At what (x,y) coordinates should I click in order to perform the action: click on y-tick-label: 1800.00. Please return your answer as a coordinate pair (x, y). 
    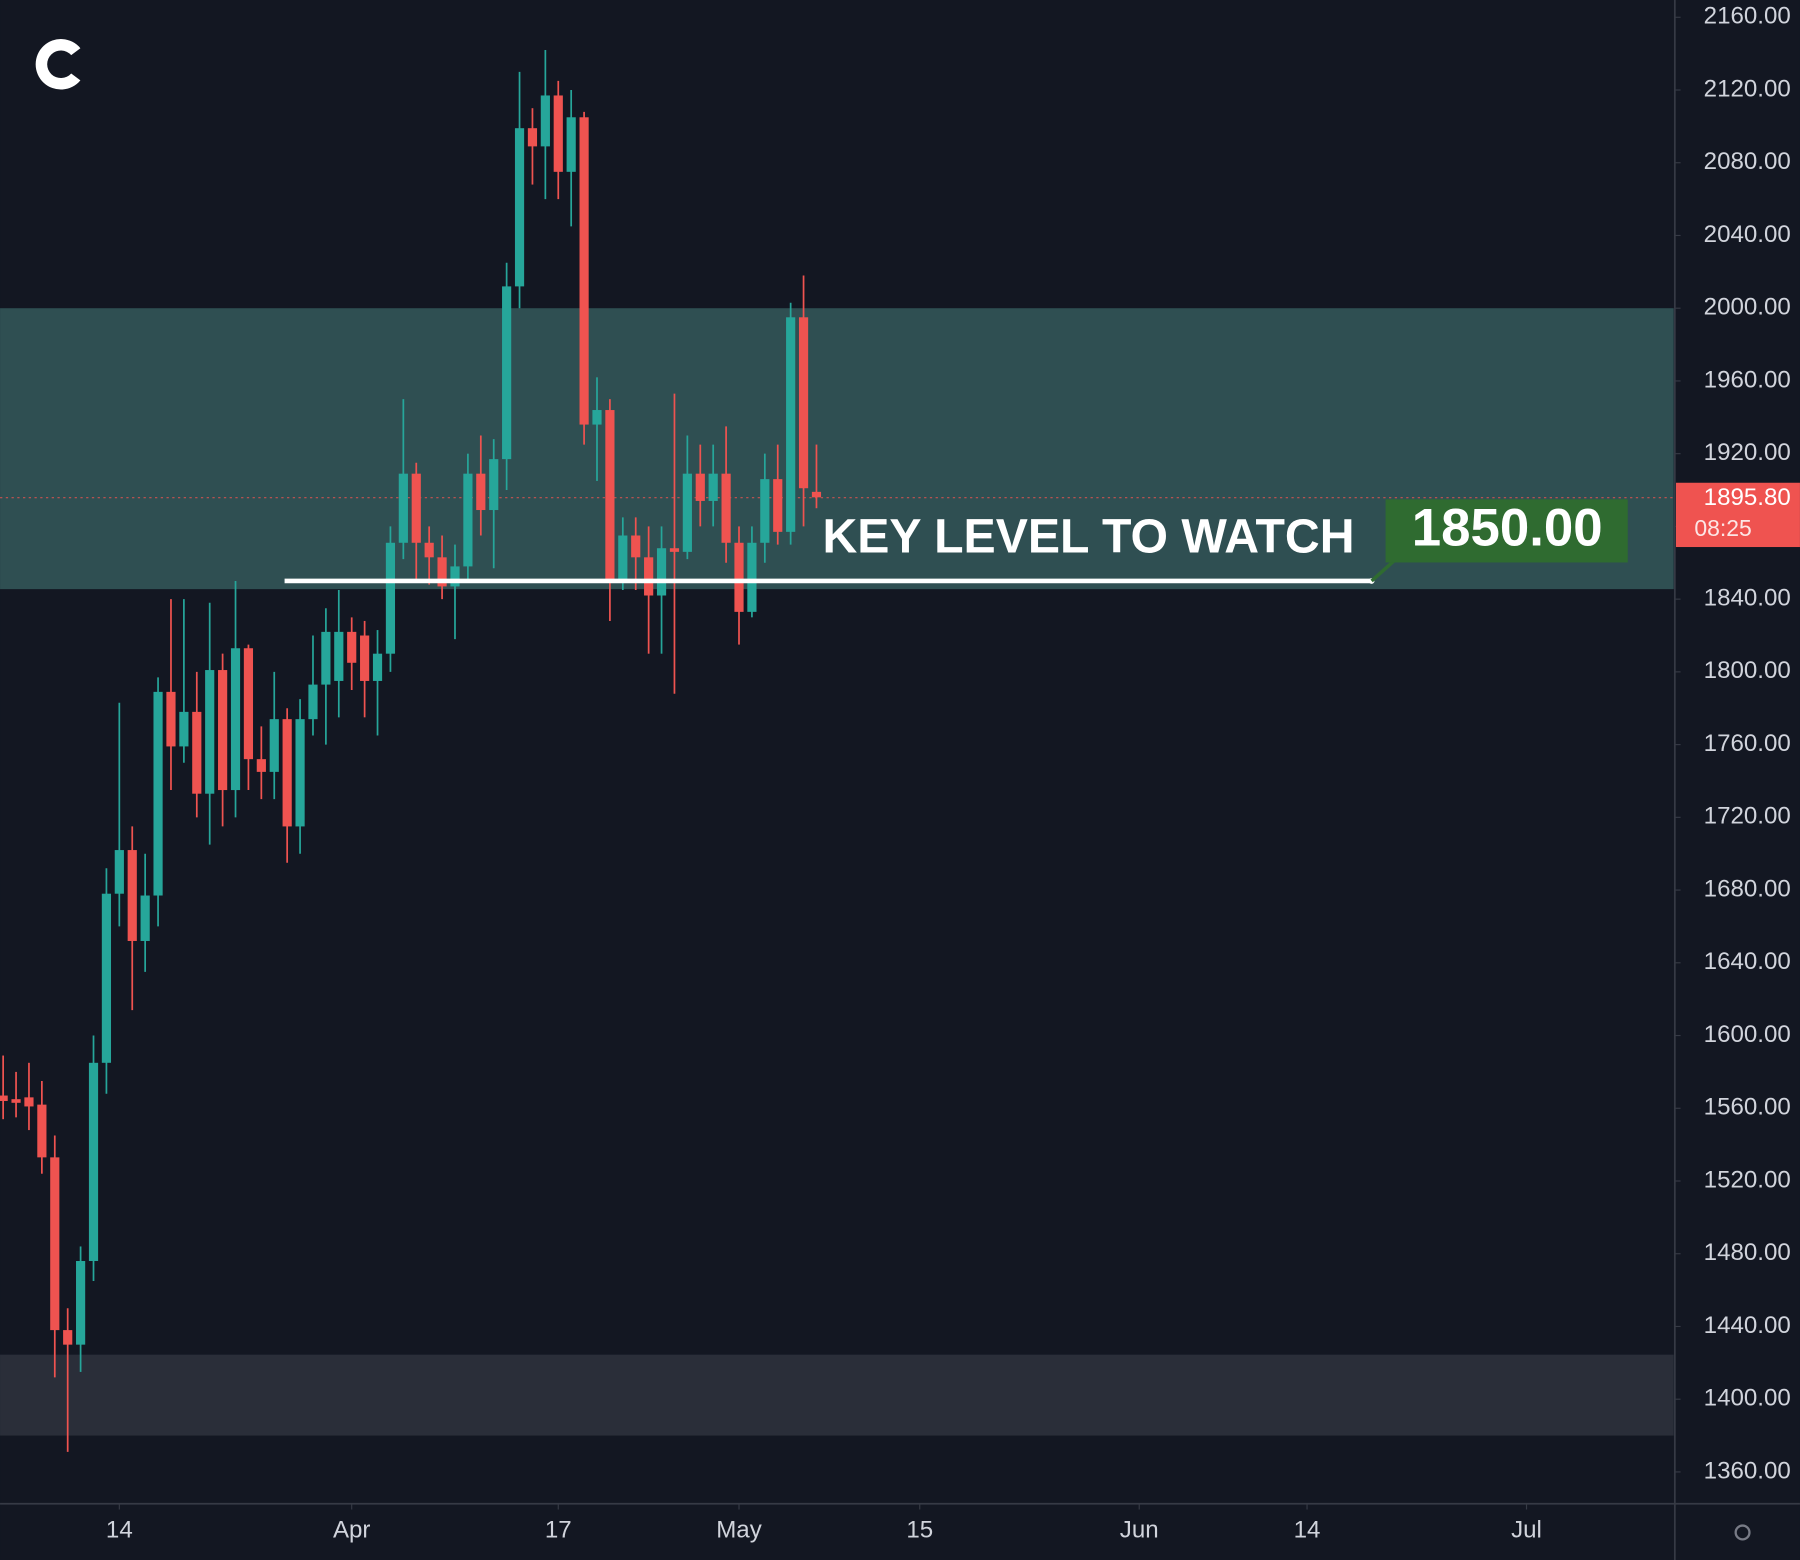
    Looking at the image, I should click on (1747, 670).